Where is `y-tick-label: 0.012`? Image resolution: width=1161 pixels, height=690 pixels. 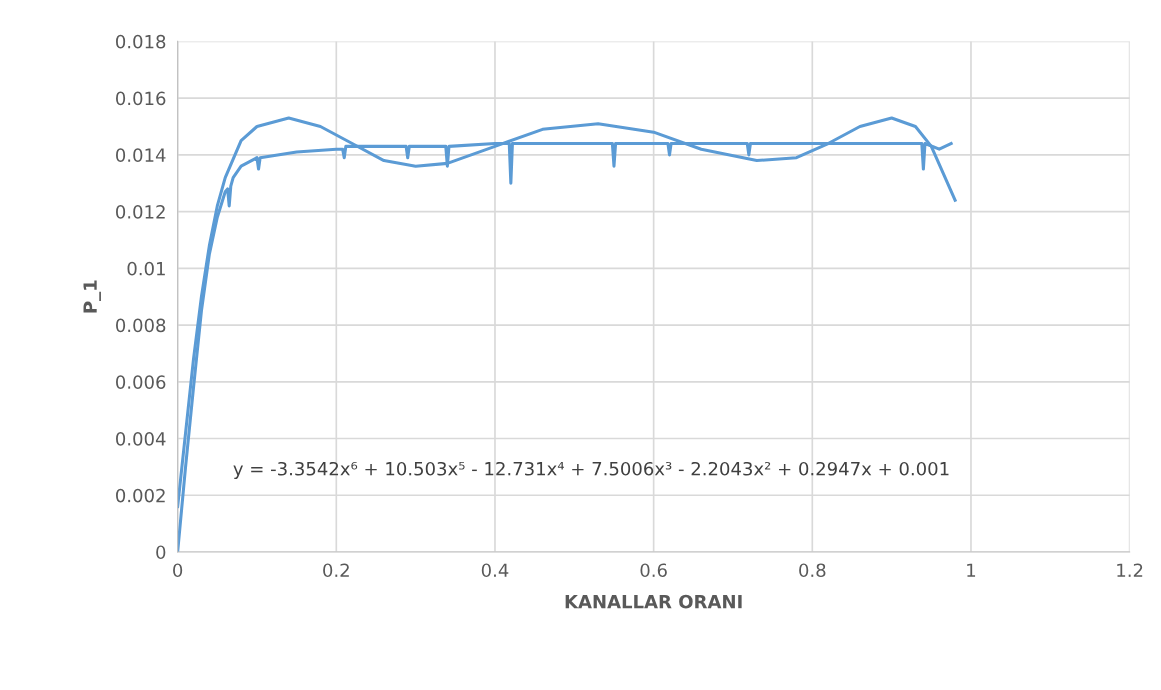 y-tick-label: 0.012 is located at coordinates (140, 212).